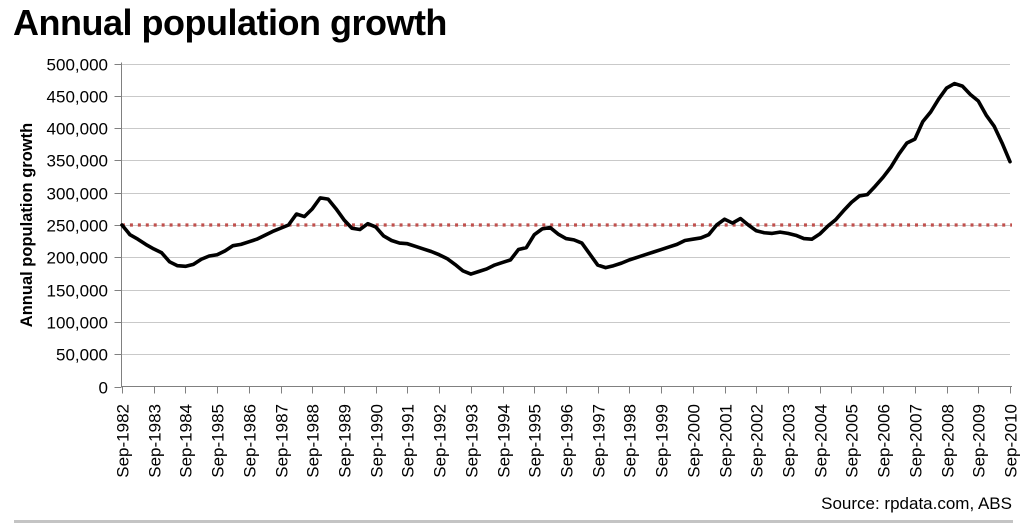  Describe the element at coordinates (821, 441) in the screenshot. I see `x-tick-label: Sep-2004` at that location.